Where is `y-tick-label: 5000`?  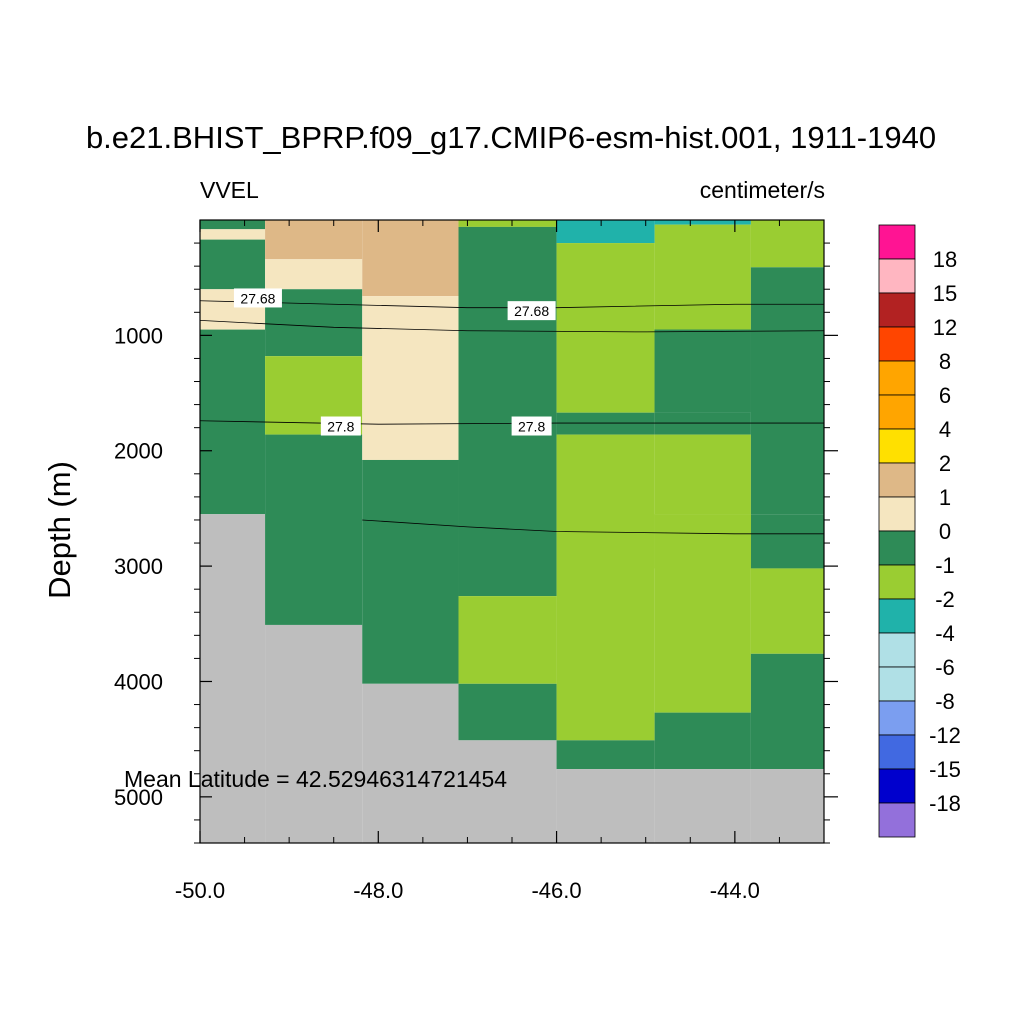
y-tick-label: 5000 is located at coordinates (138, 797).